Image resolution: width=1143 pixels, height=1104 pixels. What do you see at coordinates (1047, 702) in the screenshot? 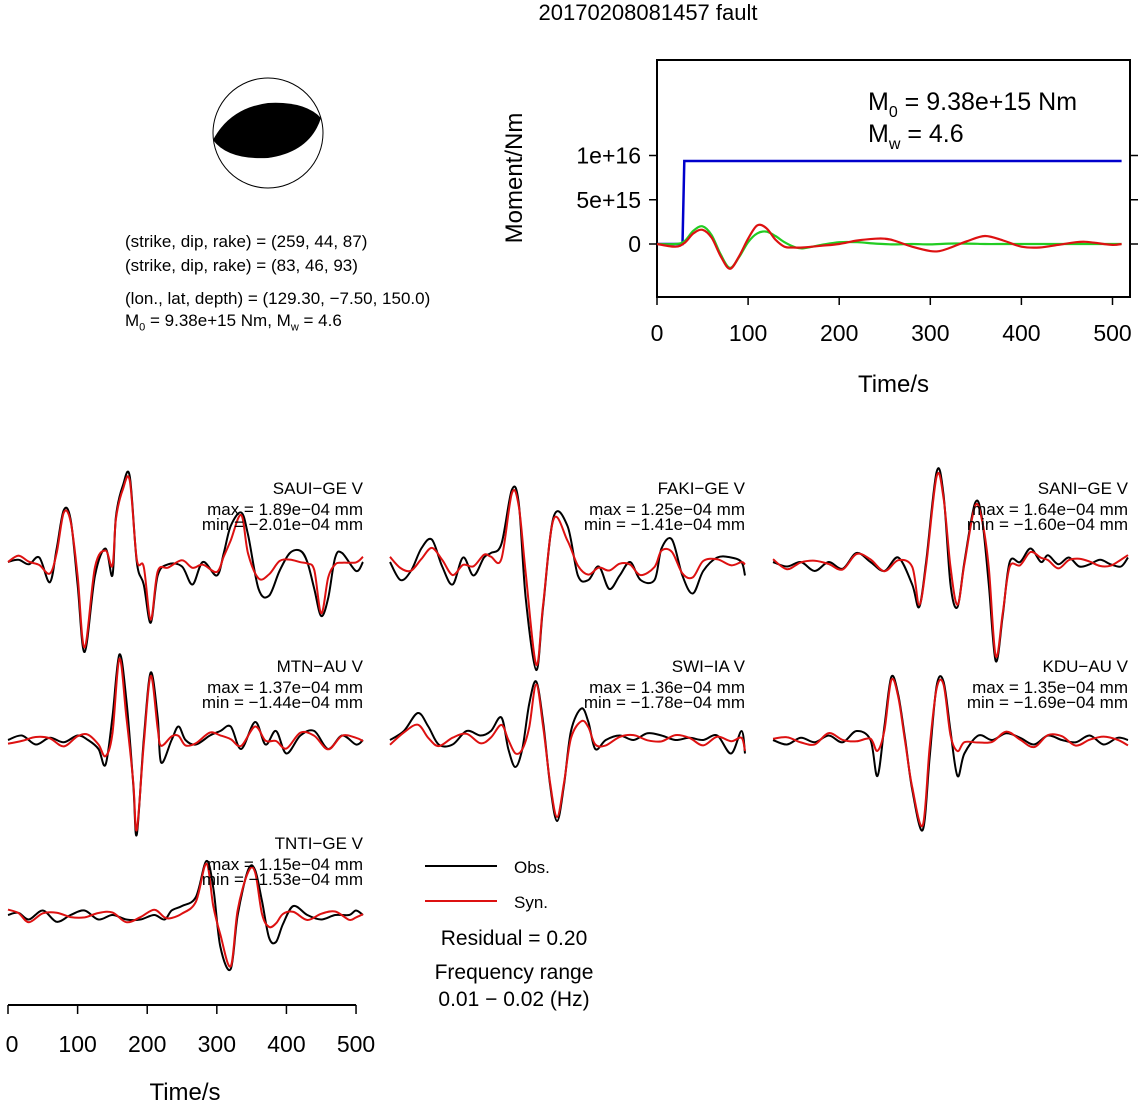
I see `station-min: min = −1.69e−04 mm` at bounding box center [1047, 702].